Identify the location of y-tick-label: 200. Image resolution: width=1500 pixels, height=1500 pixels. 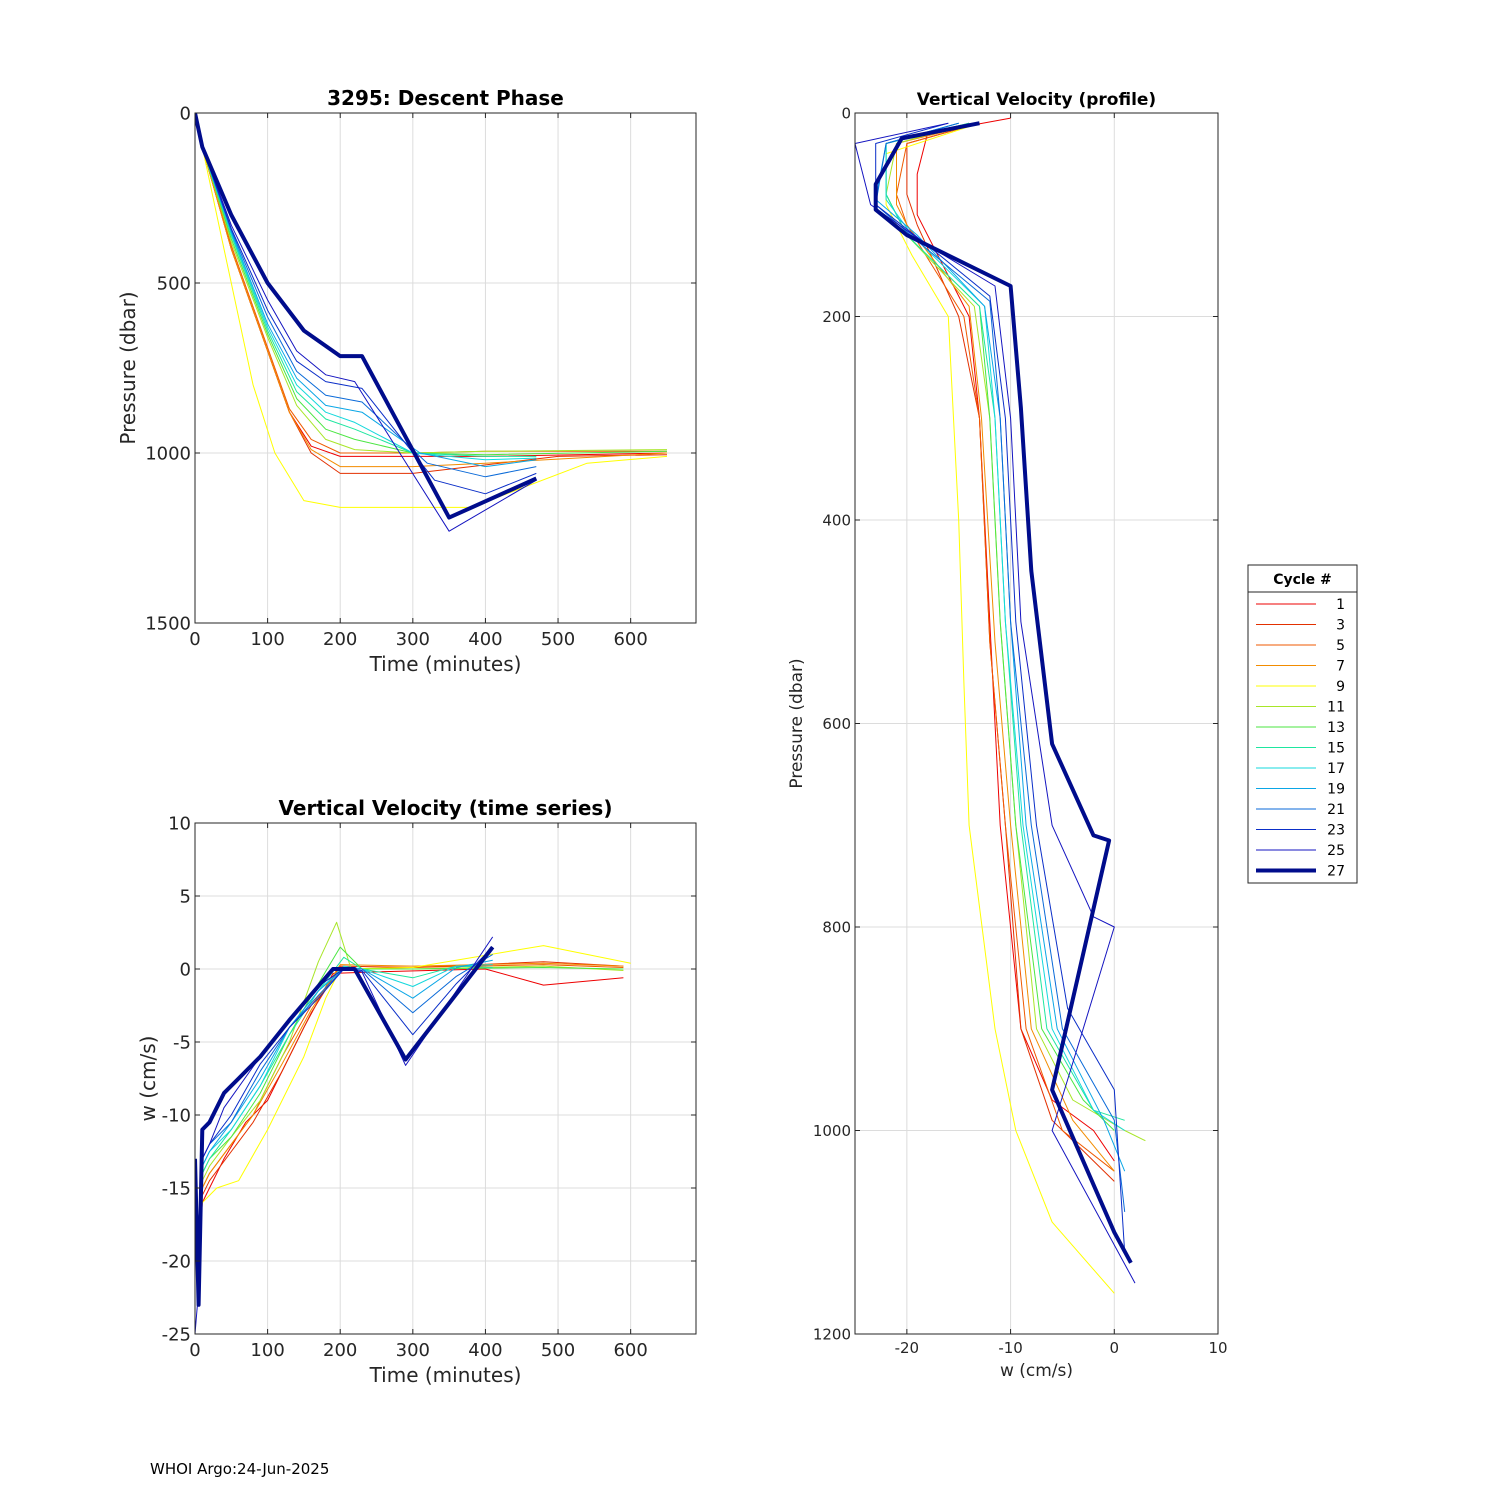
(836, 317).